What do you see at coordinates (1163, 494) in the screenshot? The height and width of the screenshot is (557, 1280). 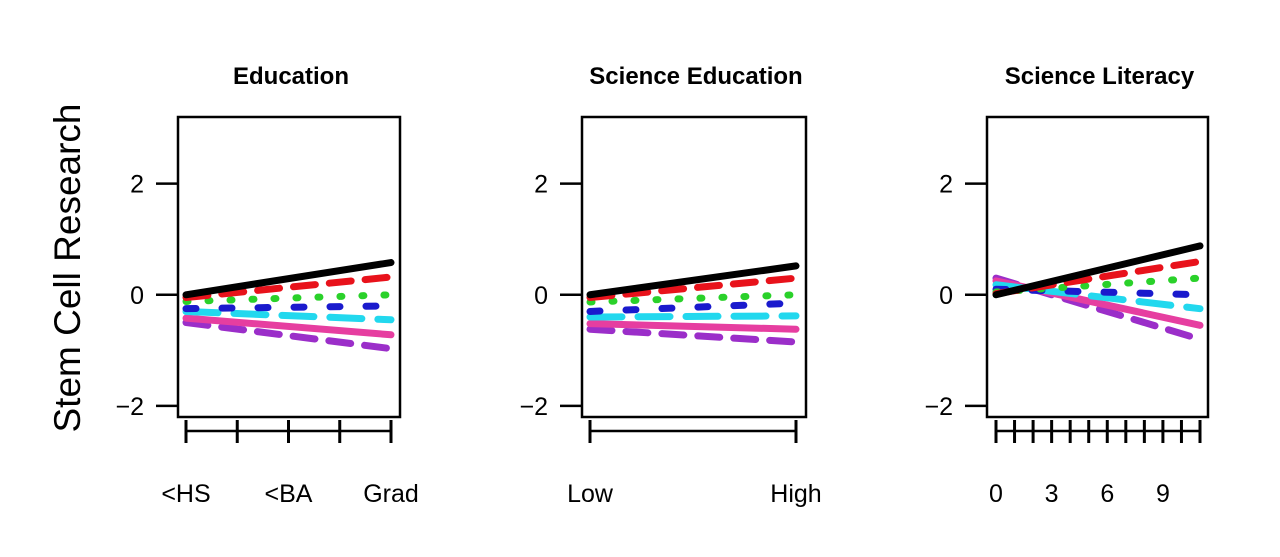 I see `x-tick-label: 9` at bounding box center [1163, 494].